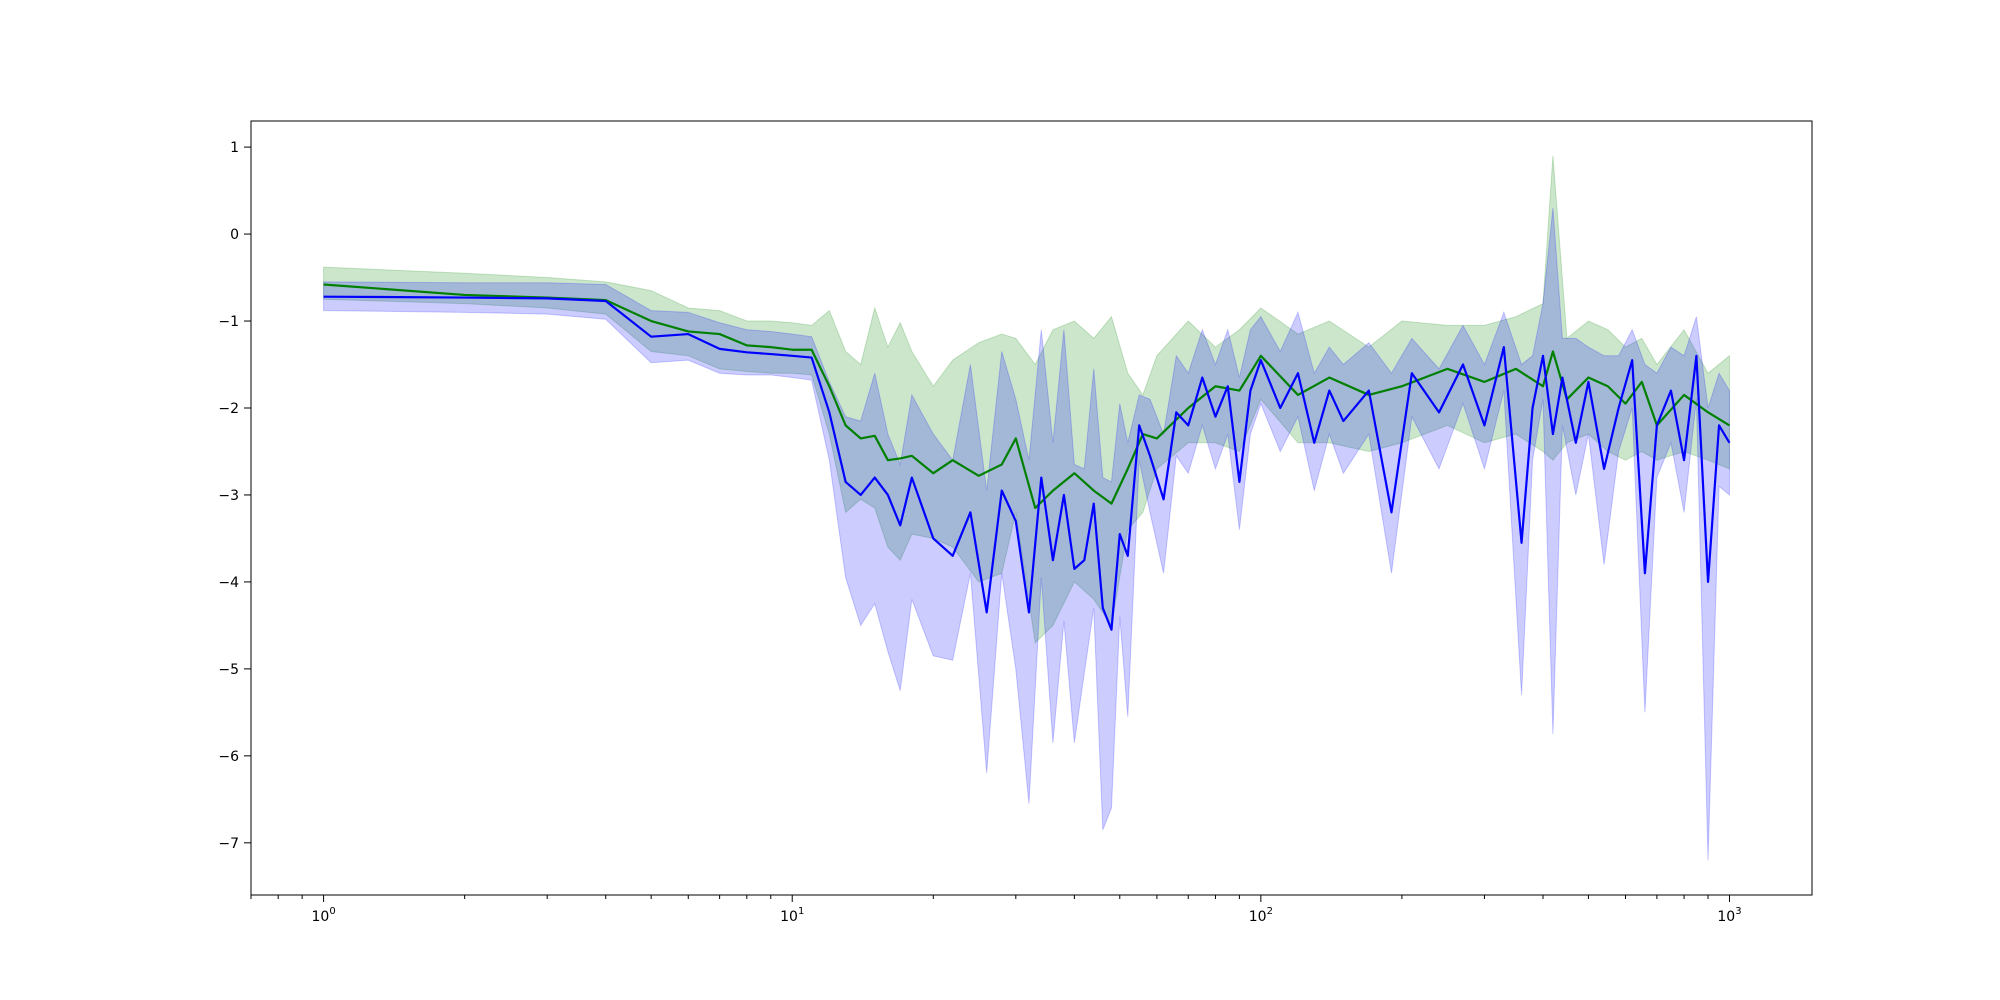 The width and height of the screenshot is (2000, 1000). Describe the element at coordinates (996, 910) in the screenshot. I see `x-axis: 10⁰ 10¹ 10² 10³` at that location.